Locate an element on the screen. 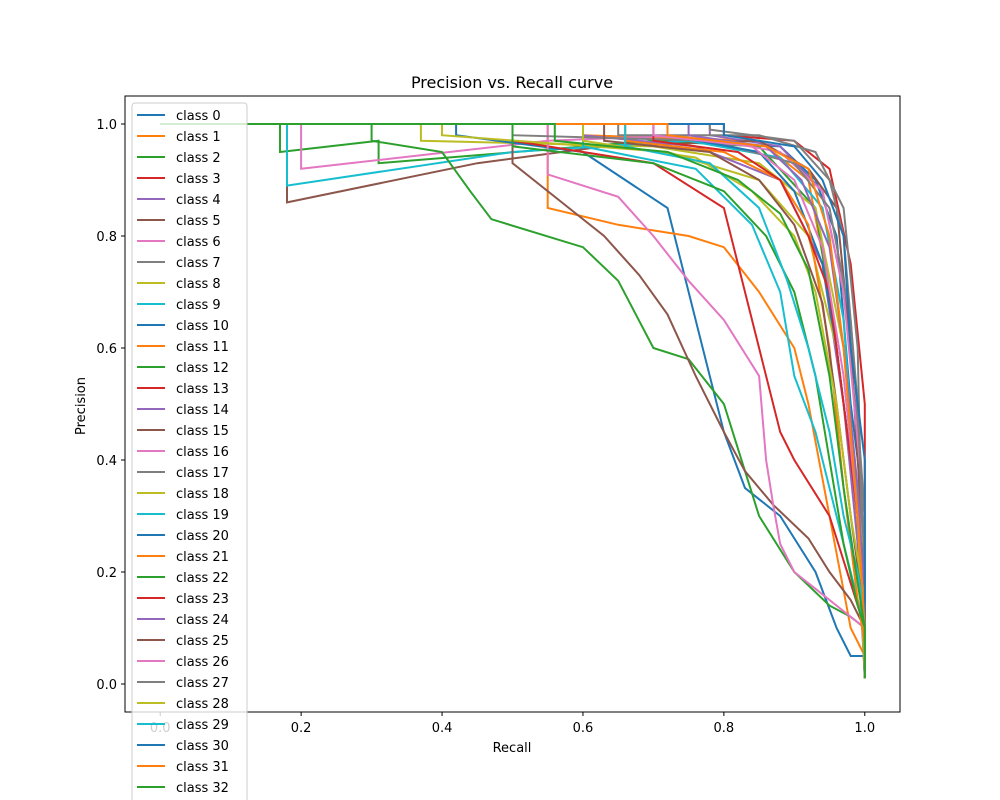  x-axis: 0.00.20.40.60.81.0 is located at coordinates (512, 724).